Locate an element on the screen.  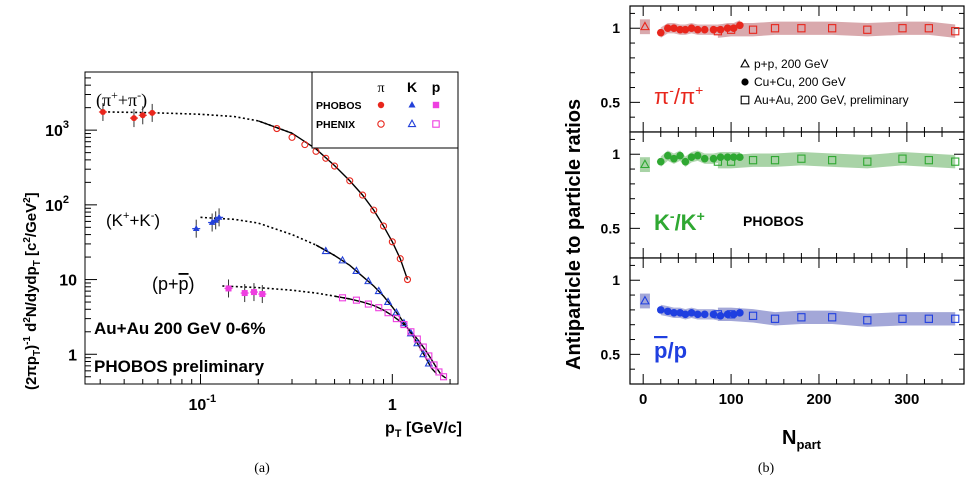
legend-marker-cucu is located at coordinates (745, 82).